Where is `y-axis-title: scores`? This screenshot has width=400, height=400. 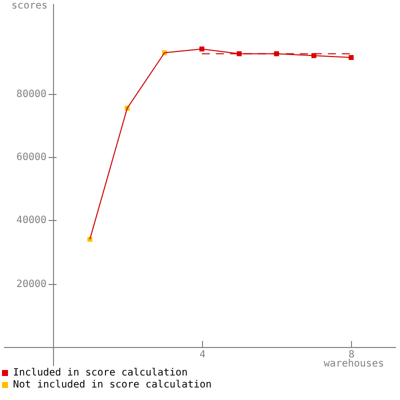
y-axis-title: scores is located at coordinates (29, 6).